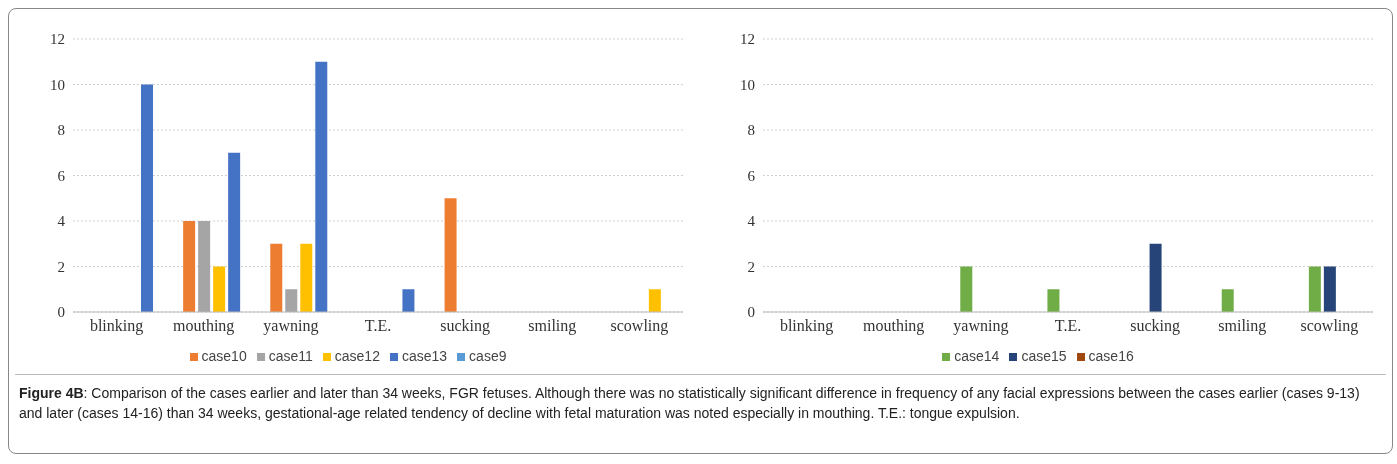 This screenshot has height=464, width=1397. I want to click on legend-label: case15, so click(1044, 356).